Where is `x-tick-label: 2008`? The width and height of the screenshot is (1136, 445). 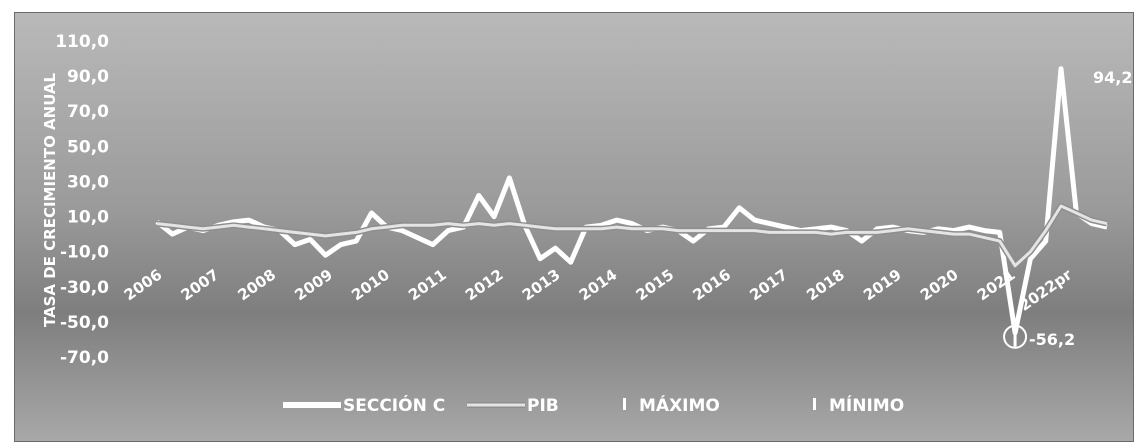 x-tick-label: 2008 is located at coordinates (257, 285).